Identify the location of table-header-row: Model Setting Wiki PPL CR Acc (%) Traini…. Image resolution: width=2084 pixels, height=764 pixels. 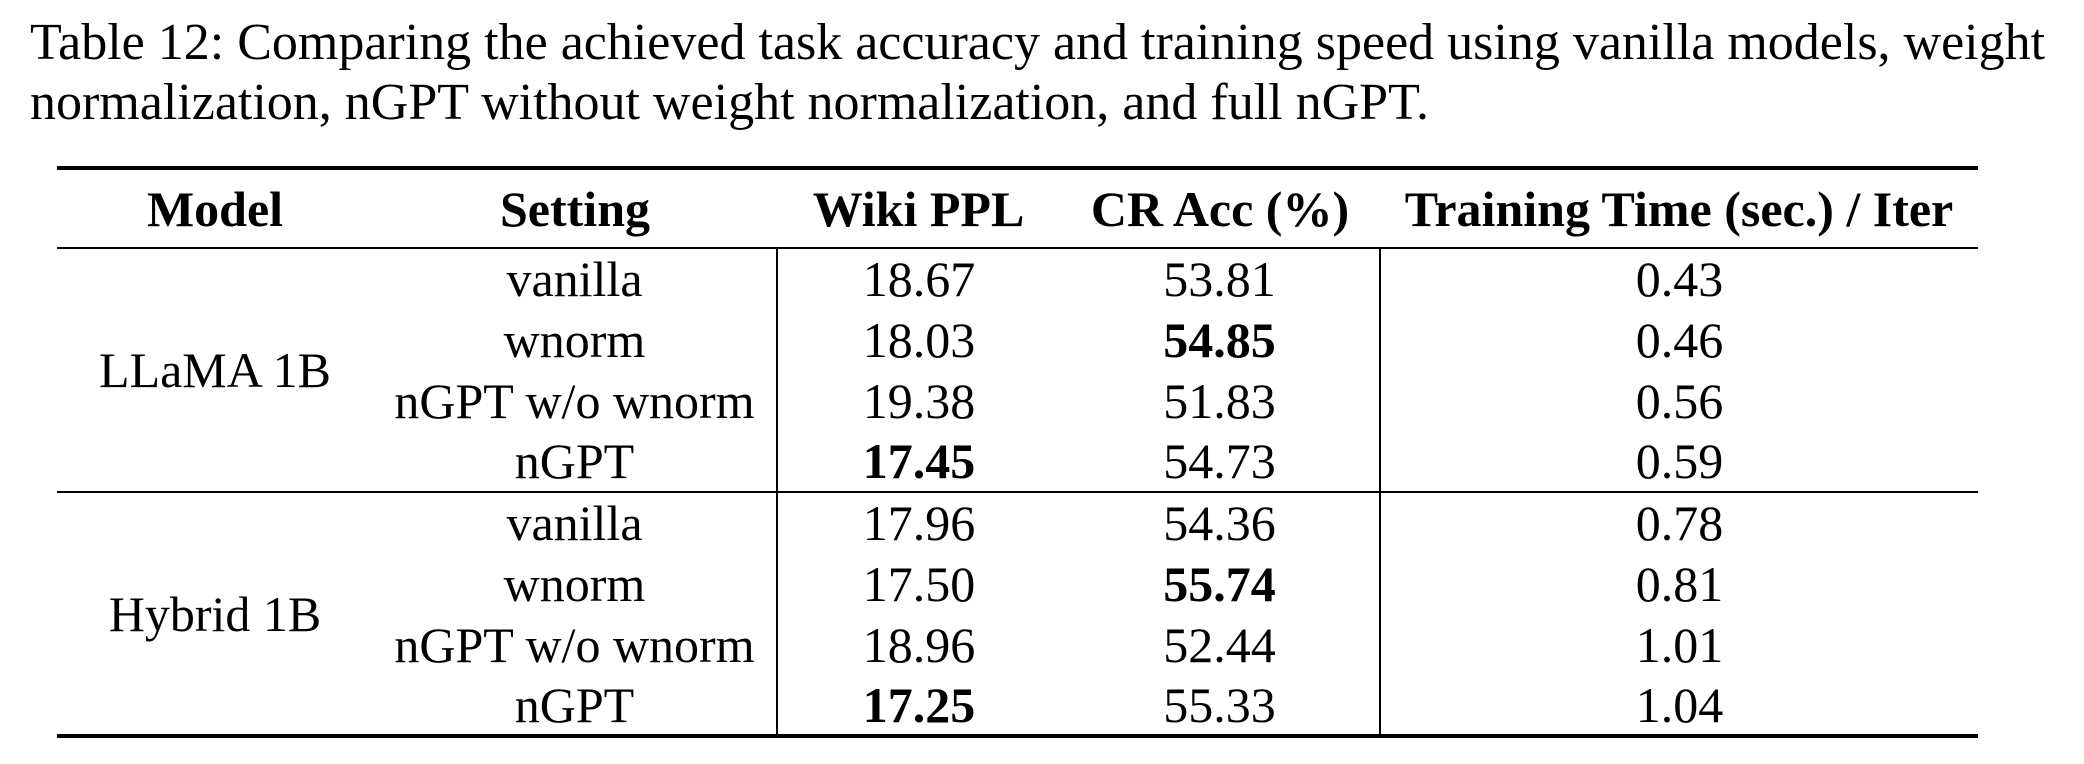
(1017, 208).